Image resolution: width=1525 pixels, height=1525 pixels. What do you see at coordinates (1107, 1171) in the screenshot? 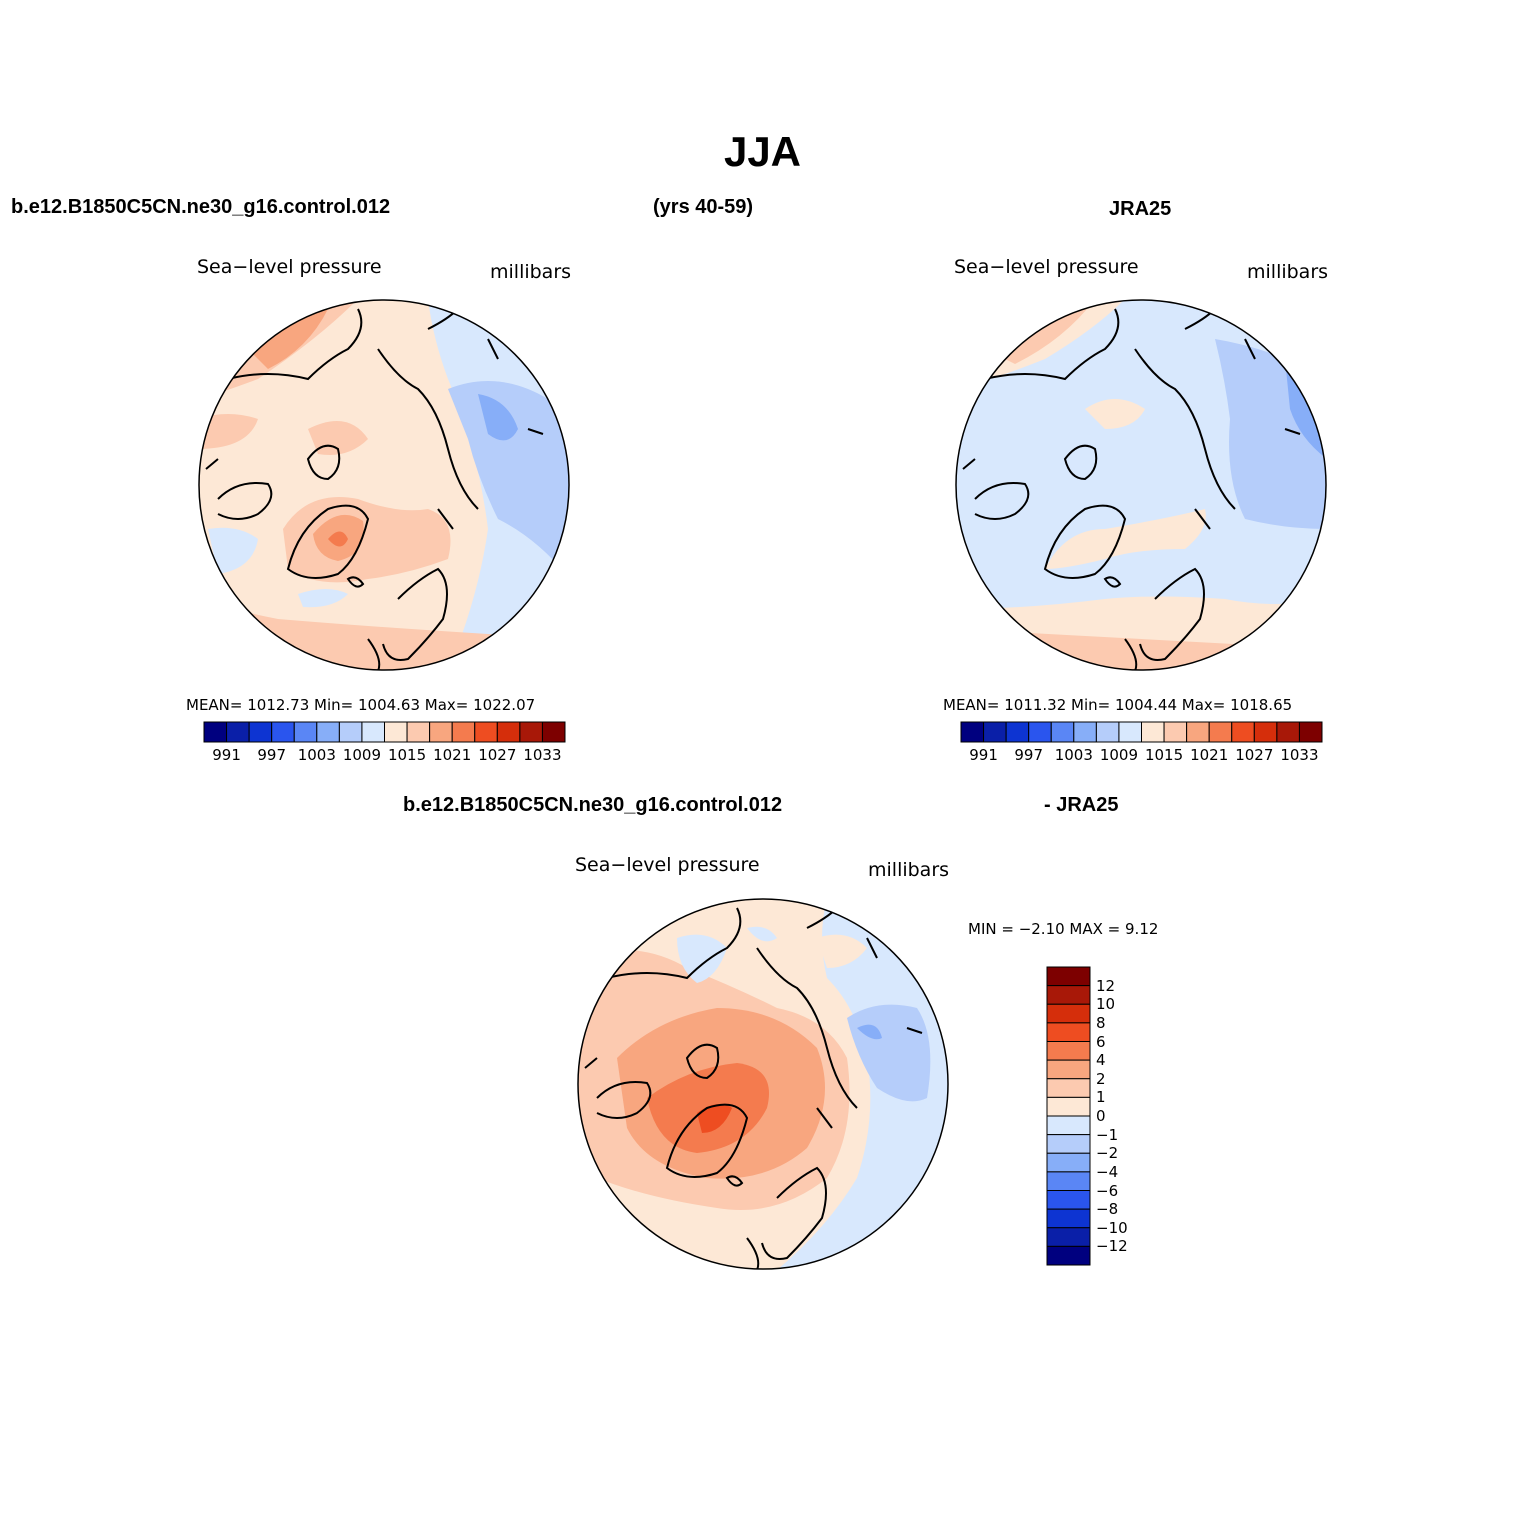
I see `panel3-colorbar-tick-label: −4` at bounding box center [1107, 1171].